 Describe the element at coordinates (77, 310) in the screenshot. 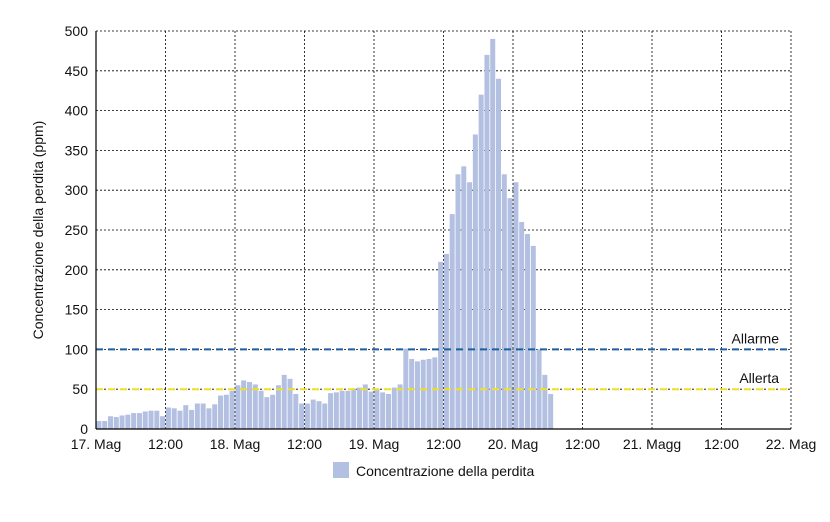

I see `y-tick-label: 150` at that location.